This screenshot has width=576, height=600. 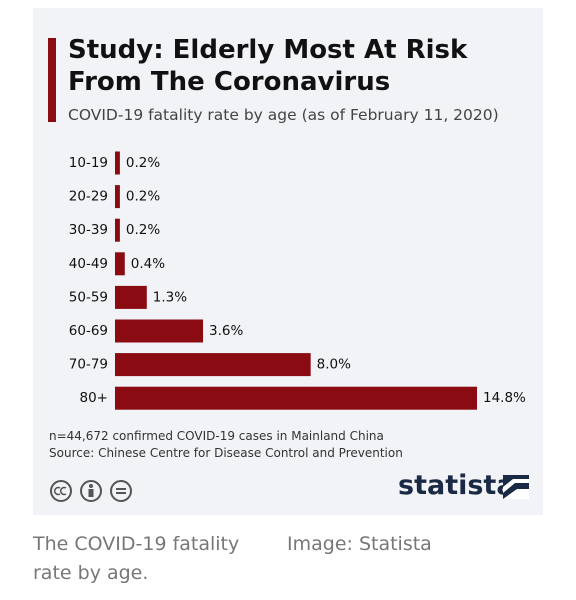 I want to click on credit: Image: Statista, so click(x=359, y=544).